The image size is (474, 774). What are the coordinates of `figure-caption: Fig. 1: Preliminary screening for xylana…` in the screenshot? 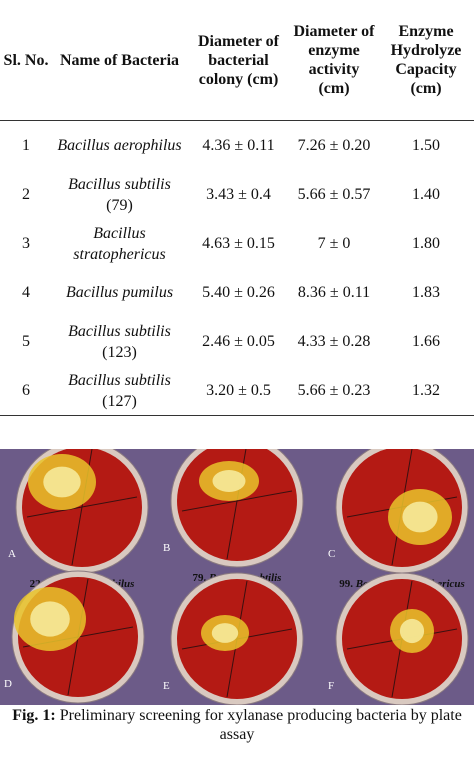 It's located at (237, 725).